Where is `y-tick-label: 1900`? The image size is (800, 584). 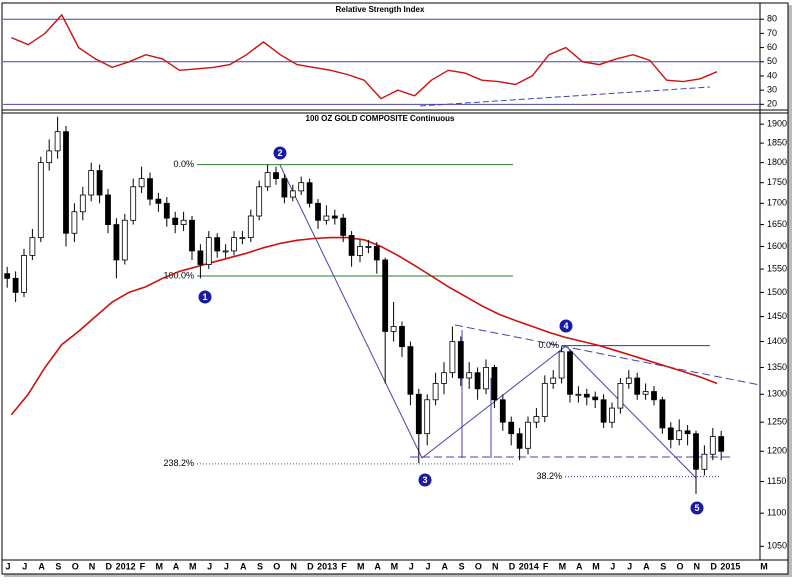
y-tick-label: 1900 is located at coordinates (777, 124).